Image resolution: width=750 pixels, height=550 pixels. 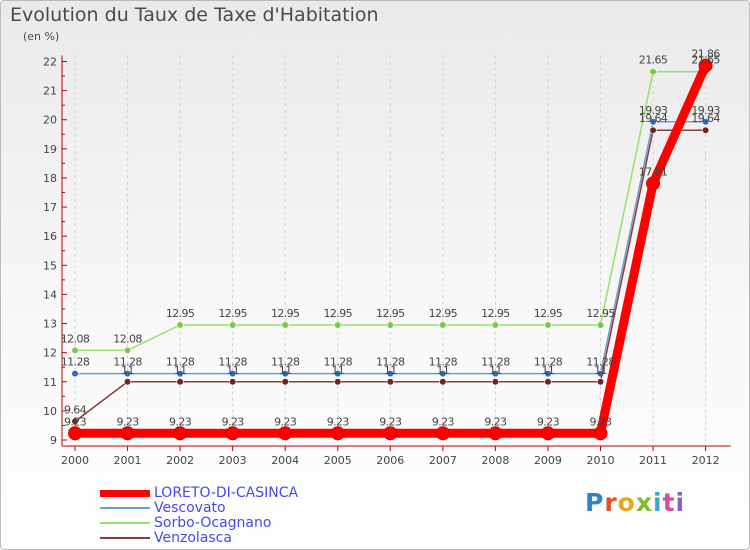 What do you see at coordinates (128, 460) in the screenshot?
I see `x-tick-label: 2001` at bounding box center [128, 460].